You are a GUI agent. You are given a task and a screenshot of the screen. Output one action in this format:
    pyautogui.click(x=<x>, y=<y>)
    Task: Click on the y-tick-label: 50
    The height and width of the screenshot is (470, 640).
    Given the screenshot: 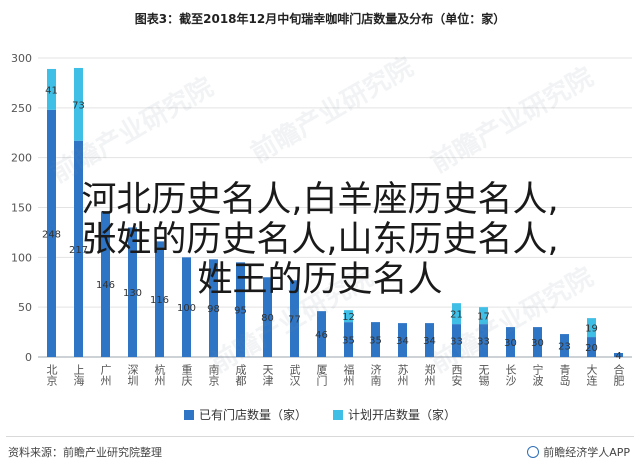 What is the action you would take?
    pyautogui.click(x=25, y=307)
    